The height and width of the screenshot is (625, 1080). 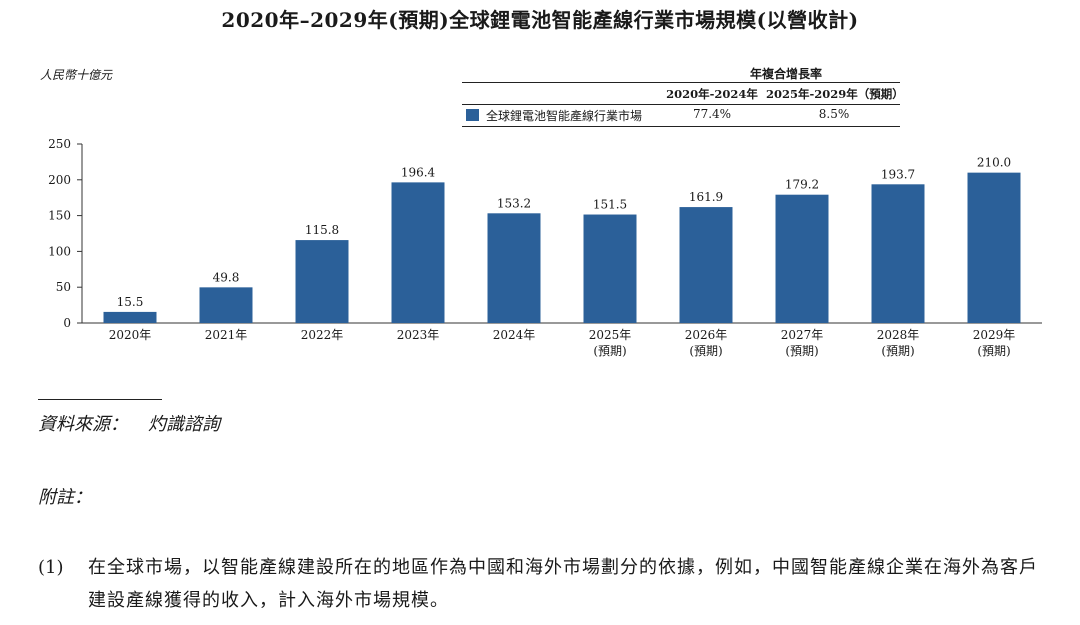 I want to click on y-tick-label: 150, so click(x=59, y=216).